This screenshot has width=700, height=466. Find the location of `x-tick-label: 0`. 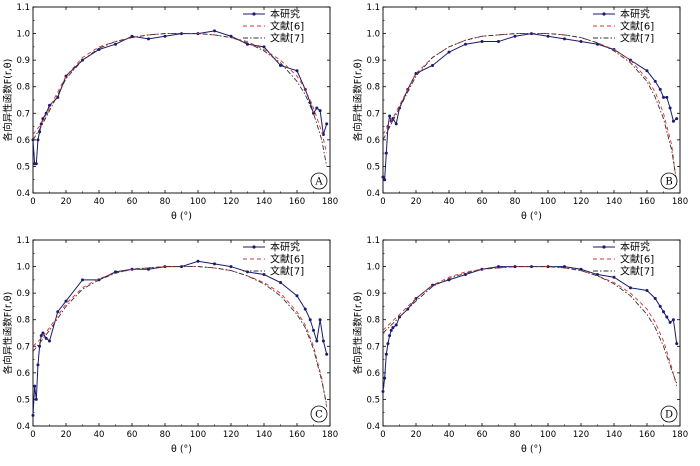

x-tick-label: 0 is located at coordinates (32, 435).